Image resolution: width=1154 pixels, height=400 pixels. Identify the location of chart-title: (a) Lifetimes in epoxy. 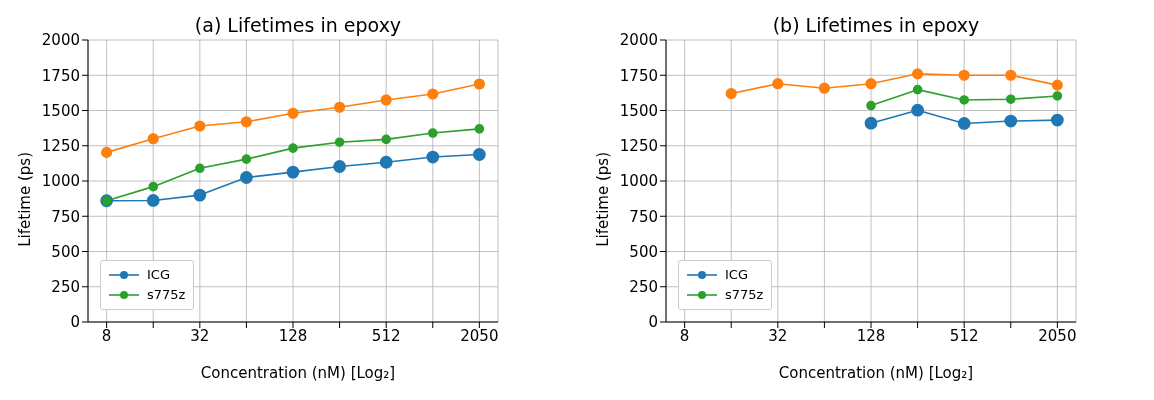
(298, 25).